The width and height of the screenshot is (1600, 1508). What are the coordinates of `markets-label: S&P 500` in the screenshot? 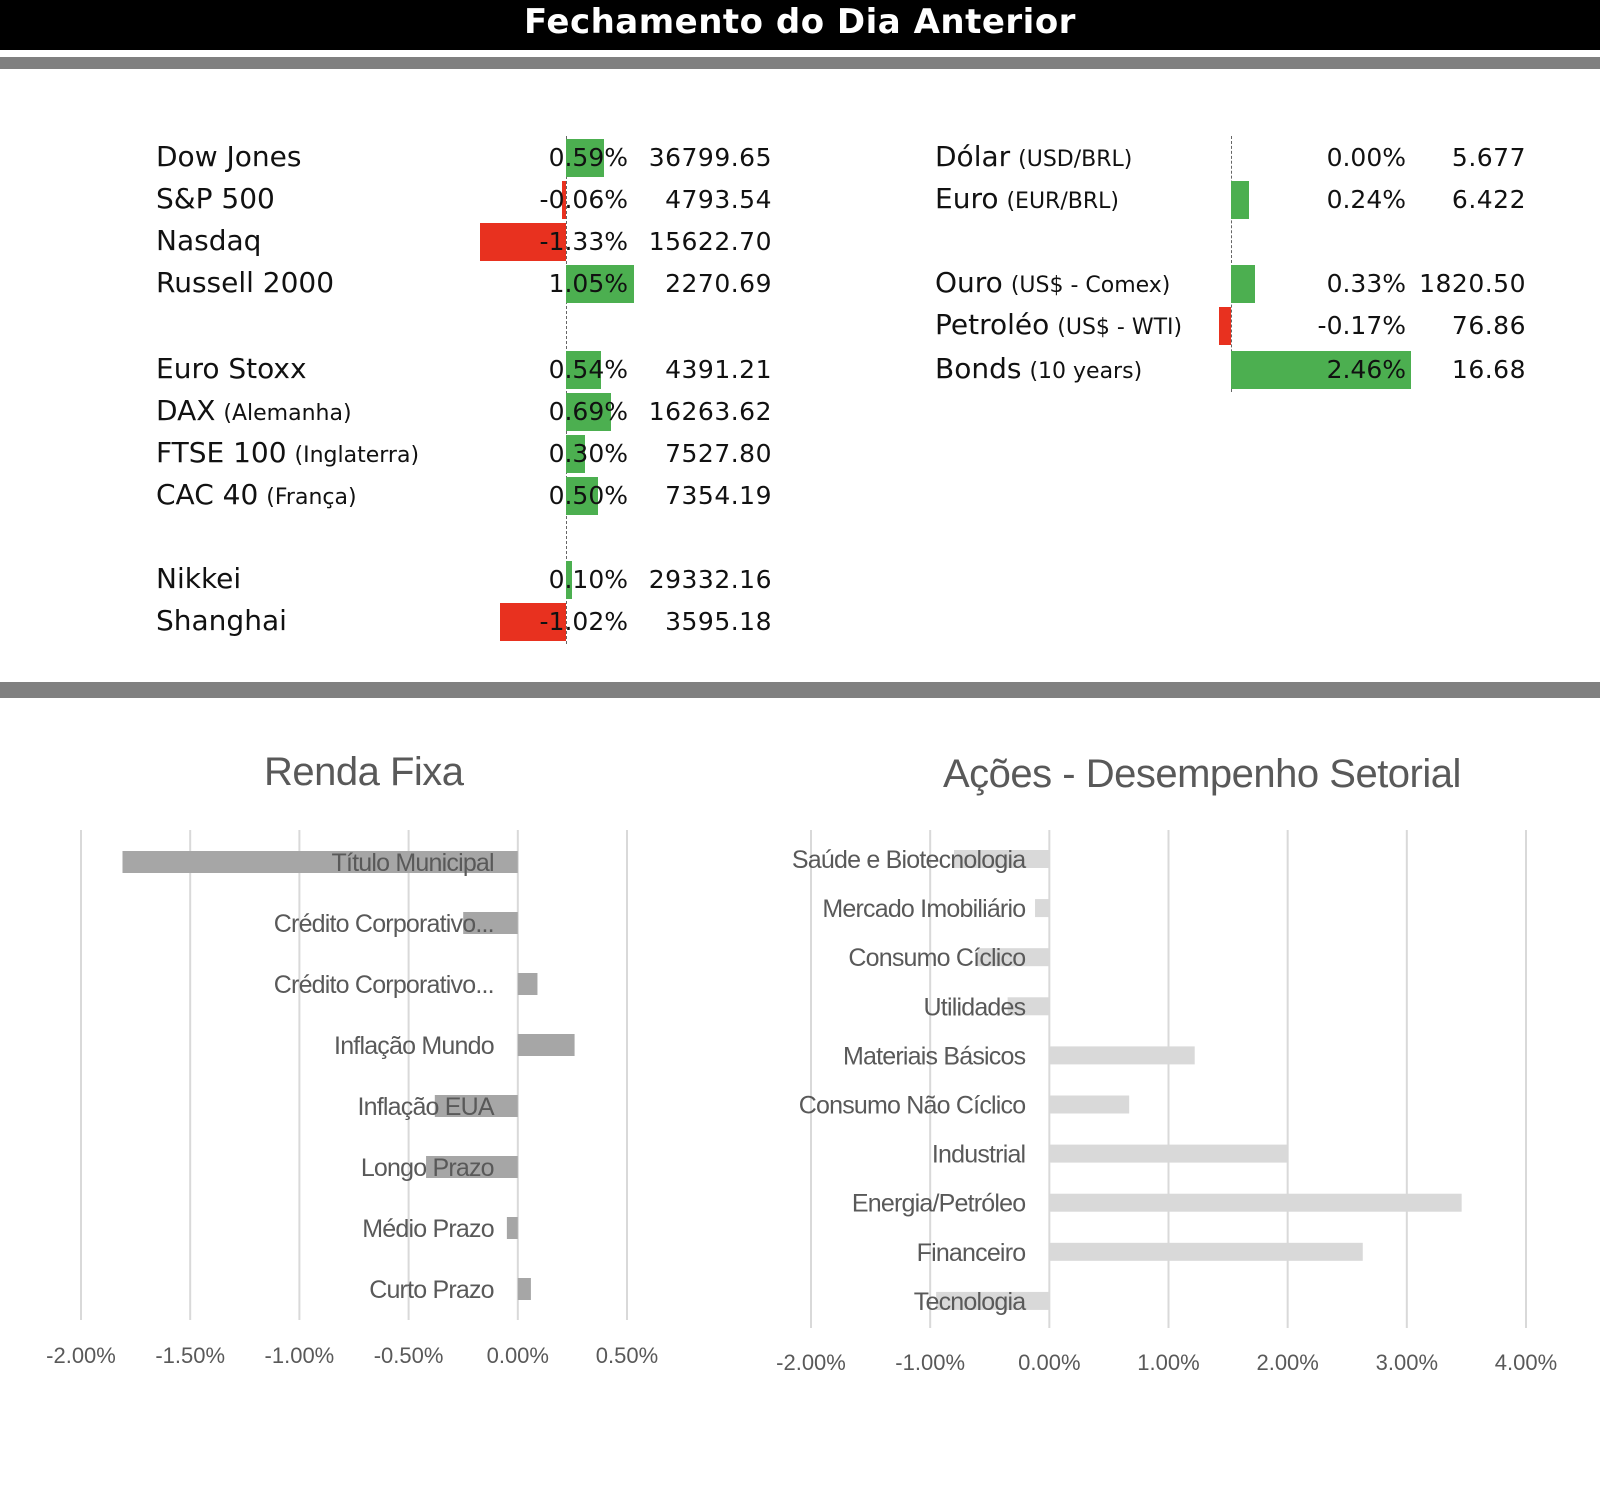 It's located at (215, 198).